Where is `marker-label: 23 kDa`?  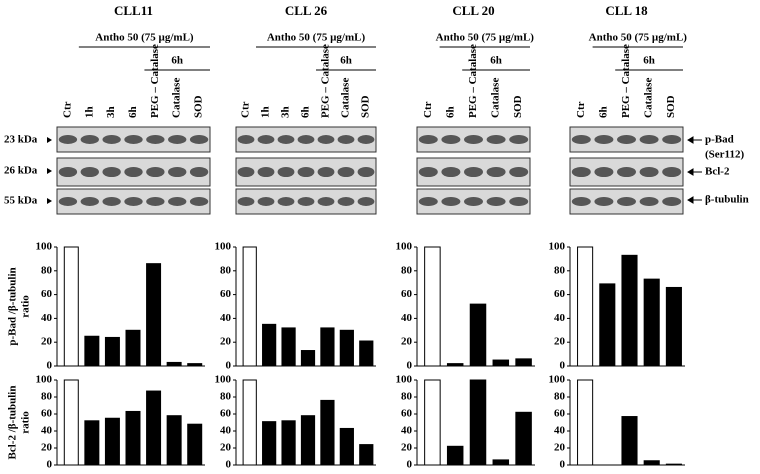
marker-label: 23 kDa is located at coordinates (21, 140).